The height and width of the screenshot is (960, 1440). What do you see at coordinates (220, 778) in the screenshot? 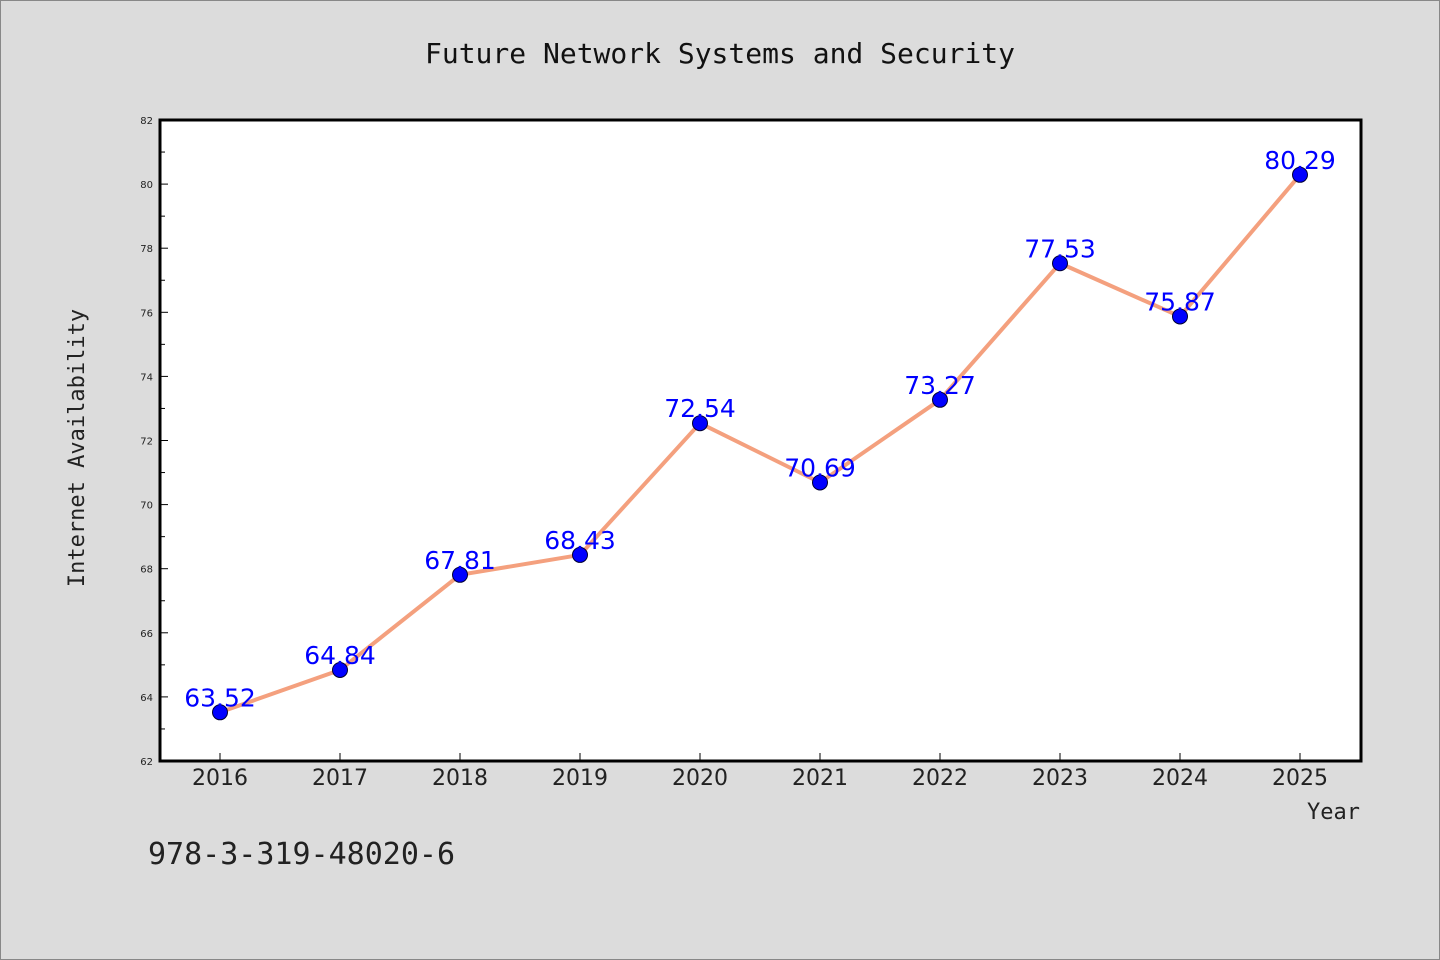
I see `x-tick-label: 2016` at bounding box center [220, 778].